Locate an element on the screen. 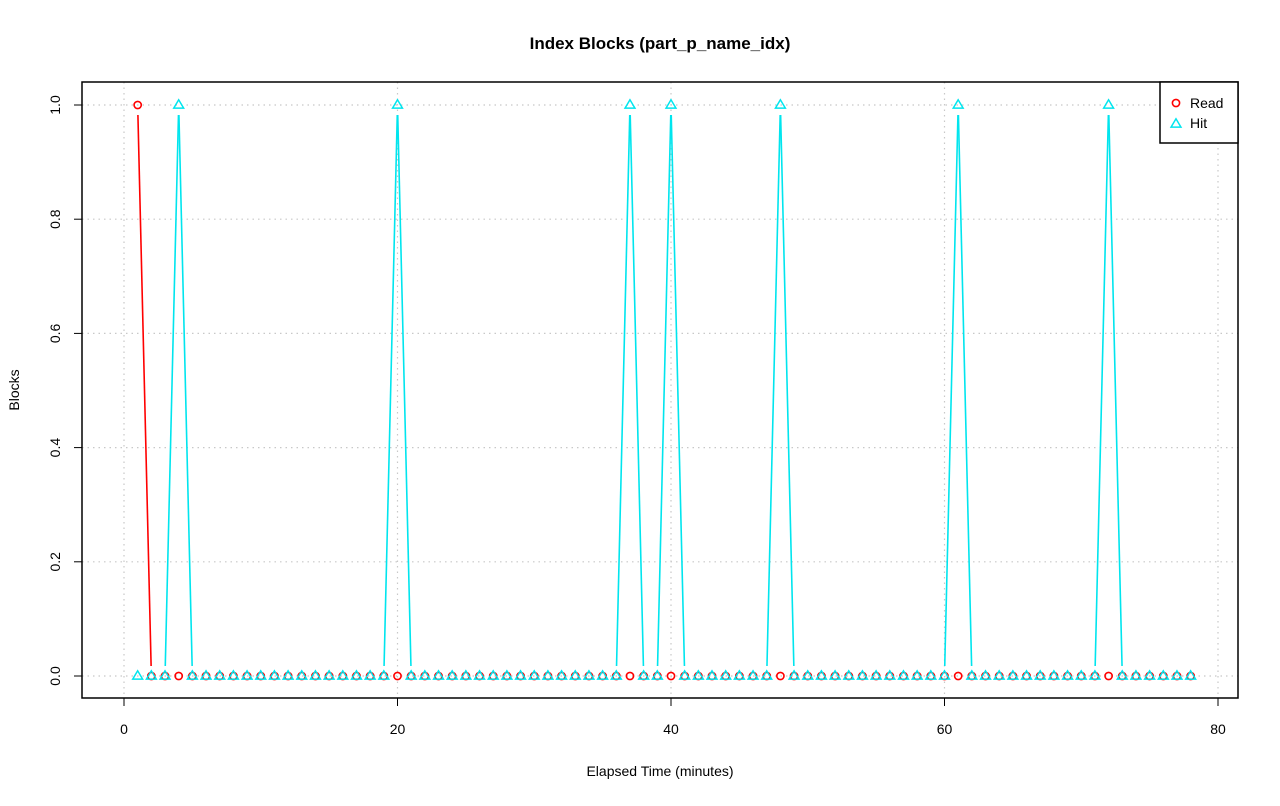  x-axis-label: Elapsed Time (minutes) is located at coordinates (659, 771).